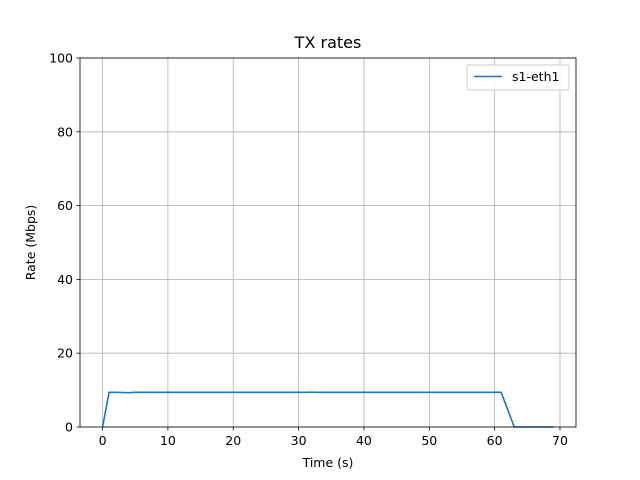 Image resolution: width=640 pixels, height=480 pixels. What do you see at coordinates (333, 437) in the screenshot?
I see `x-axis-ticks: 0 10 20 30 40 50 60 70` at bounding box center [333, 437].